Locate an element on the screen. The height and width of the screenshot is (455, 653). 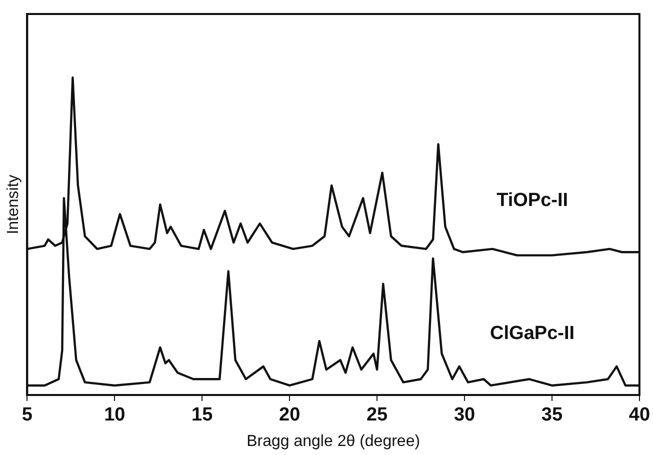
x-tick-label: 15 is located at coordinates (203, 415).